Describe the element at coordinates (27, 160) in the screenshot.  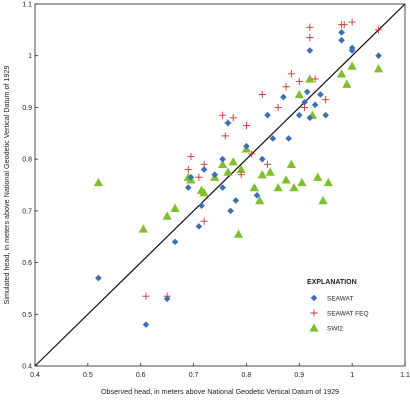
I see `y-tick-label: 0.8` at that location.